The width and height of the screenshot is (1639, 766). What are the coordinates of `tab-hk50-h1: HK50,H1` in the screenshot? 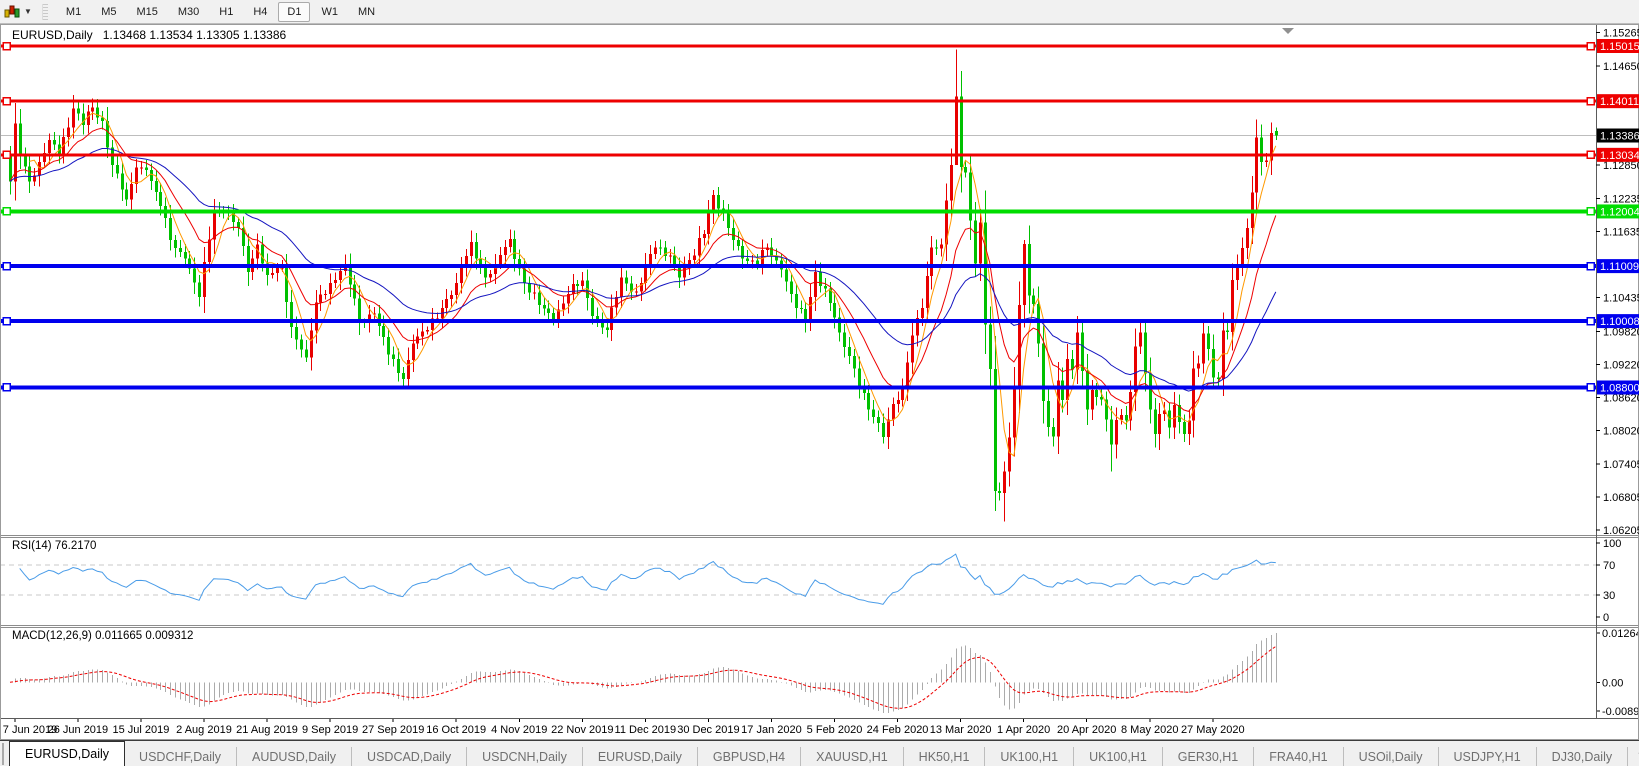 It's located at (945, 756).